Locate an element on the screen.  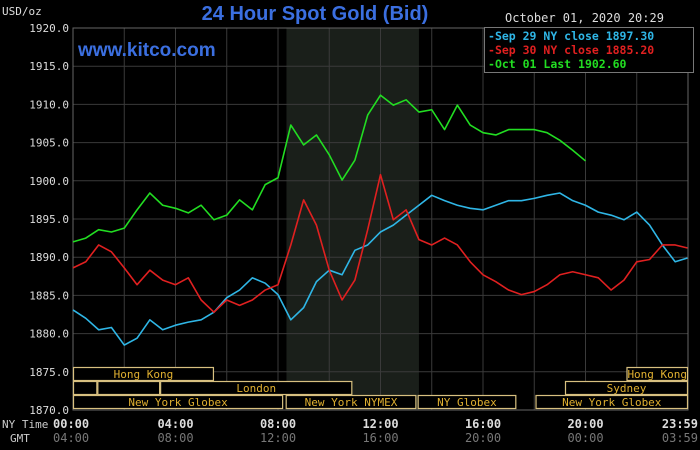
x-tick-label-gmt: 03:59 is located at coordinates (680, 438).